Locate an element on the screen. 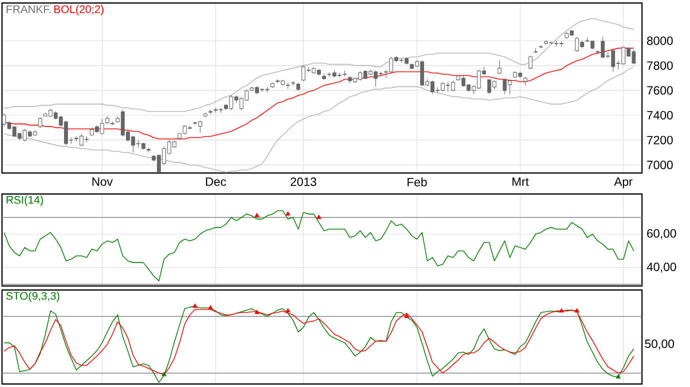  y-tick-label: 7000 is located at coordinates (660, 165).